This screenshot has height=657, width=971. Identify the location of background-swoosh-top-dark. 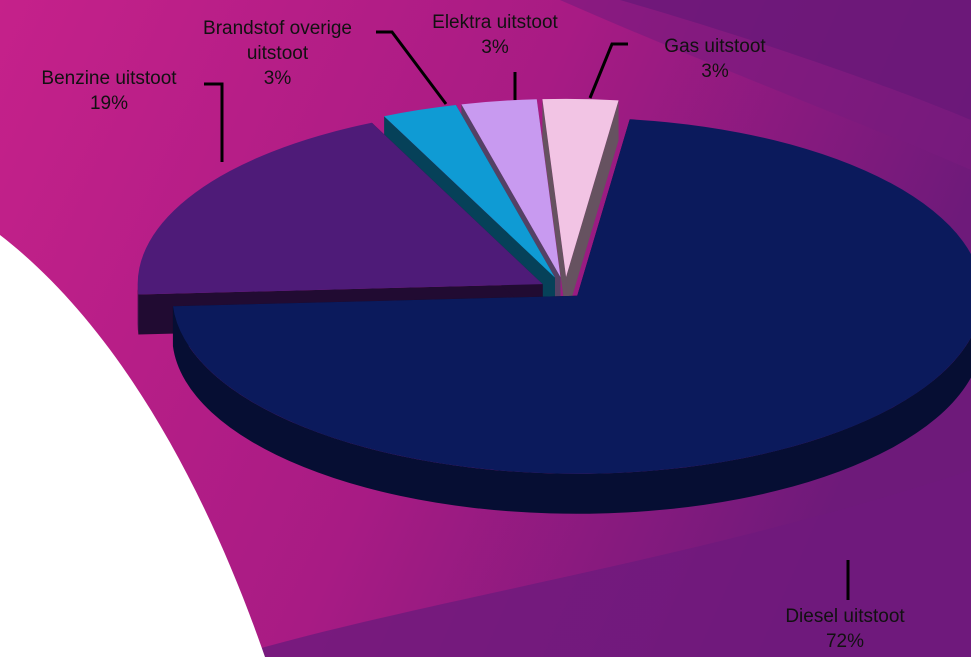
(795, 60).